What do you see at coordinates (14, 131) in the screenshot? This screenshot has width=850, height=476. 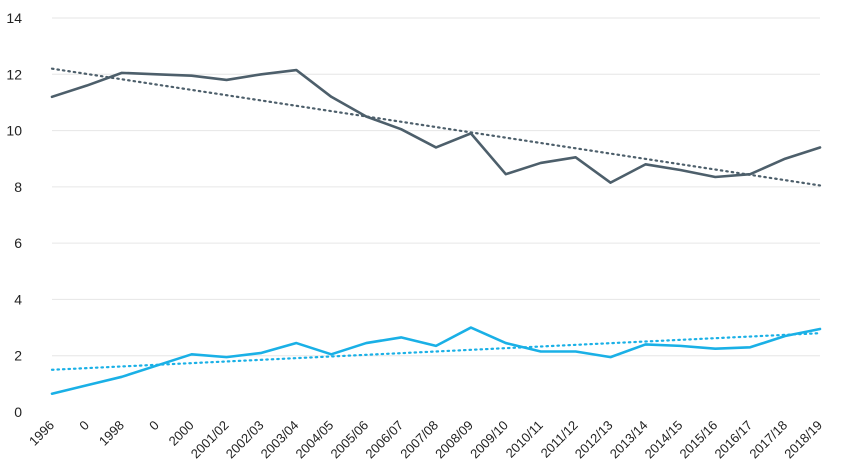 I see `y-tick-label: 10` at bounding box center [14, 131].